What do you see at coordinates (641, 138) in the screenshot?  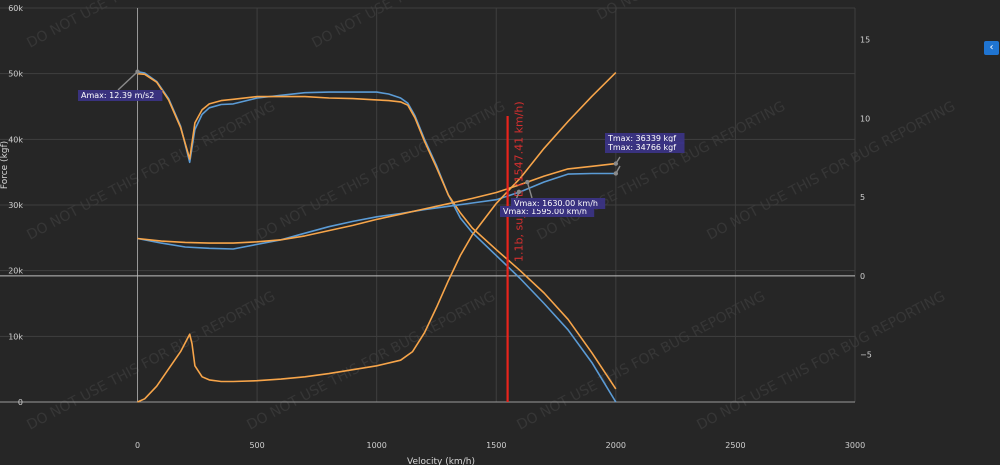 I see `annotation-label: Tmax: 36339 kgf` at bounding box center [641, 138].